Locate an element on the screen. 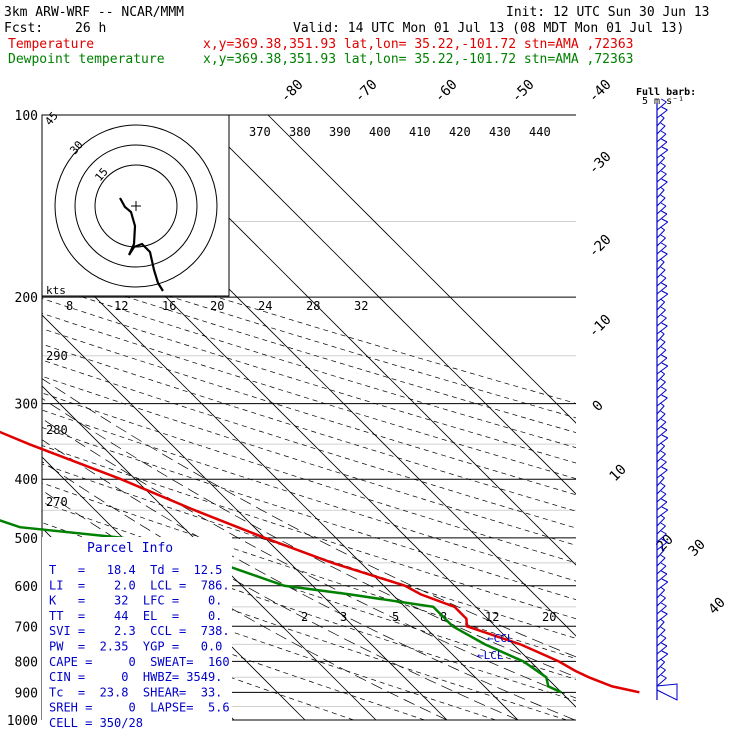  dewpoint-legend: Dewpoint temperature is located at coordinates (86, 59).